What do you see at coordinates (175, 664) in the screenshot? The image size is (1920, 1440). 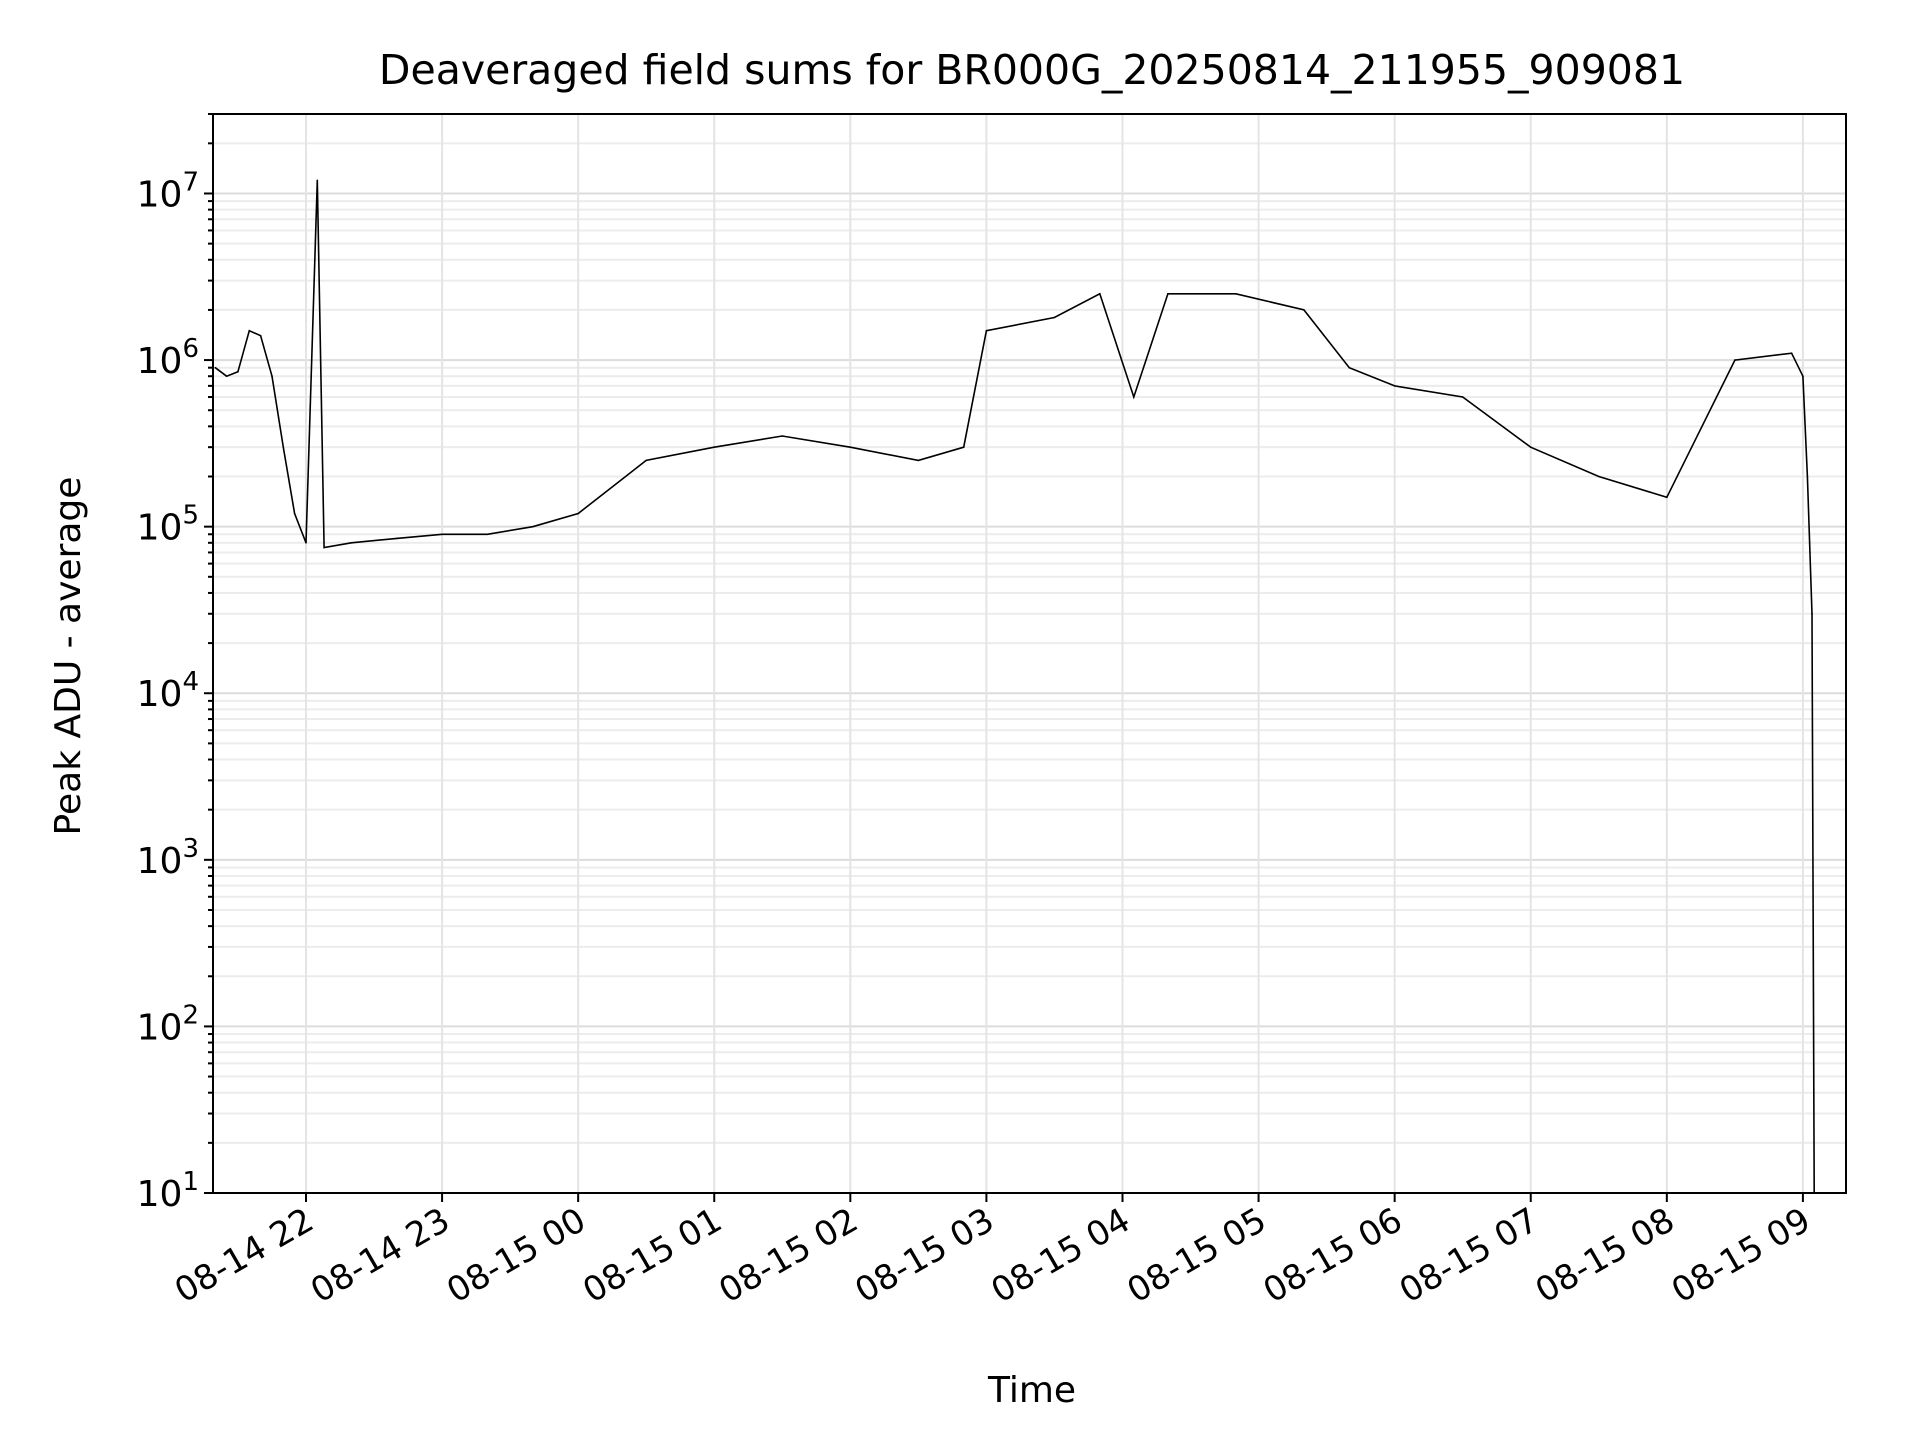 I see `y-axis: 10¹ 10² 10³ 10⁴ 10⁵ 10⁶ 10⁷` at bounding box center [175, 664].